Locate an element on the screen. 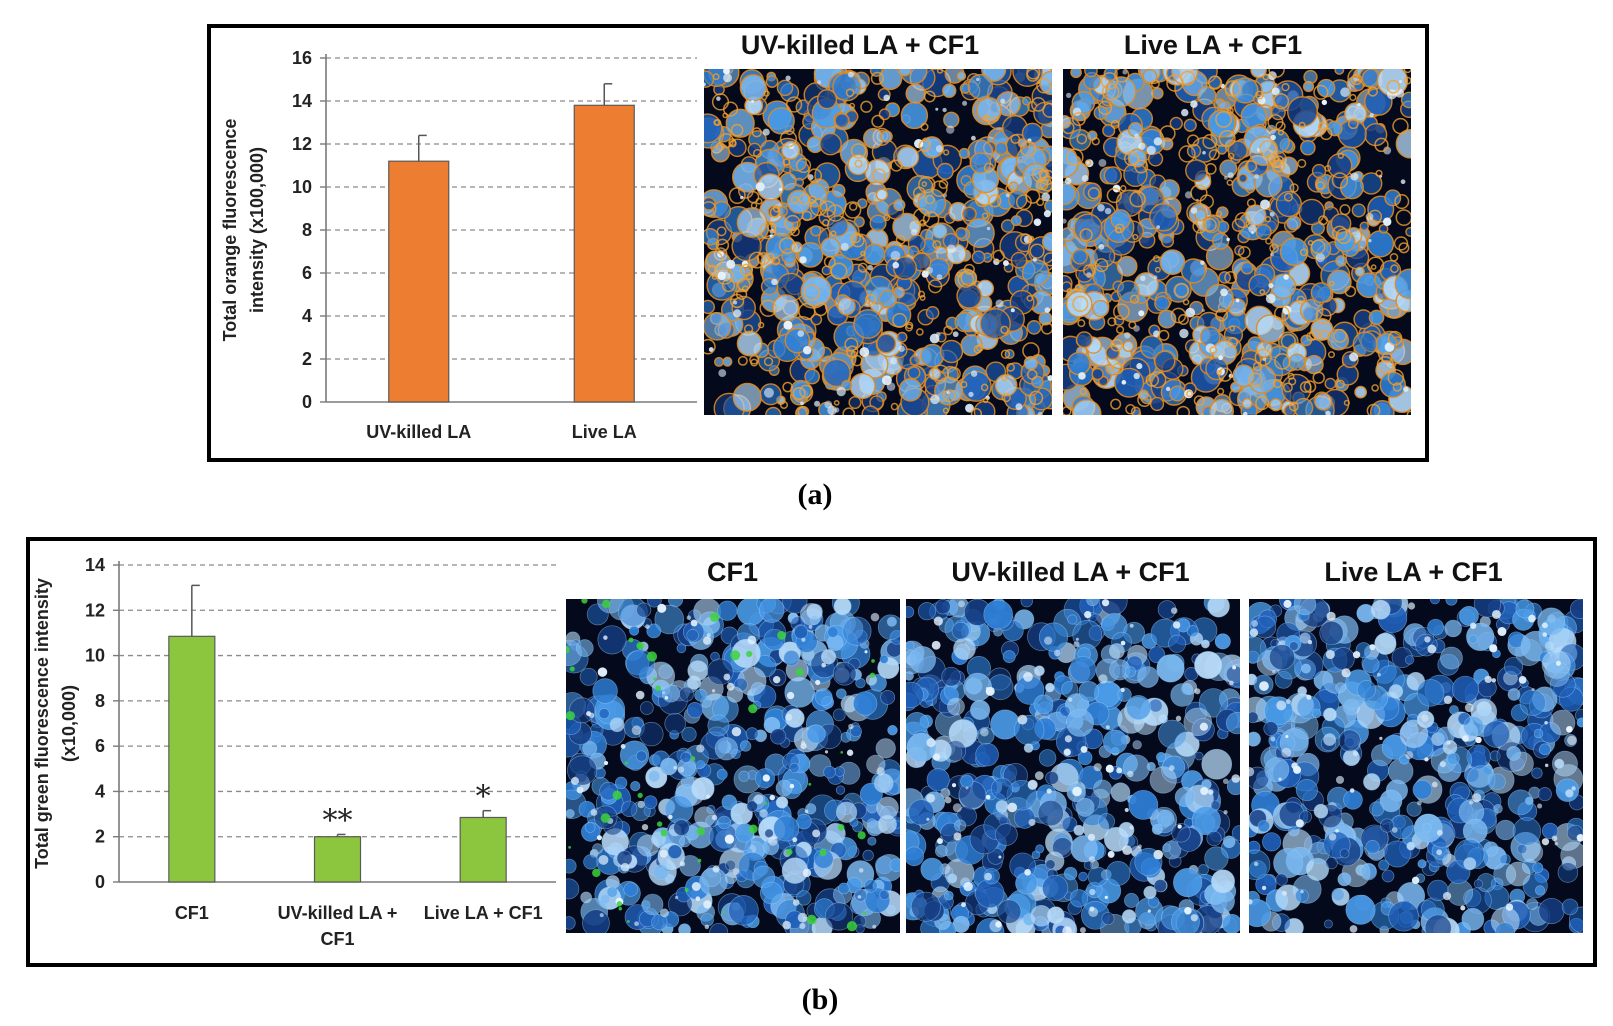 The image size is (1613, 1026). y-tick-label: 8 is located at coordinates (100, 701).